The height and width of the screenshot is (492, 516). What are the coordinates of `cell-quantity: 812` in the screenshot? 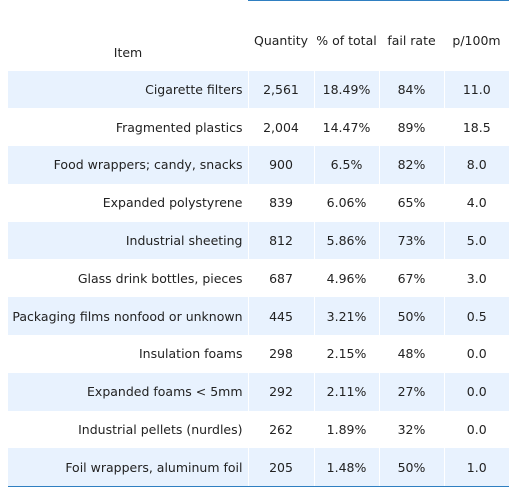 It's located at (280, 240).